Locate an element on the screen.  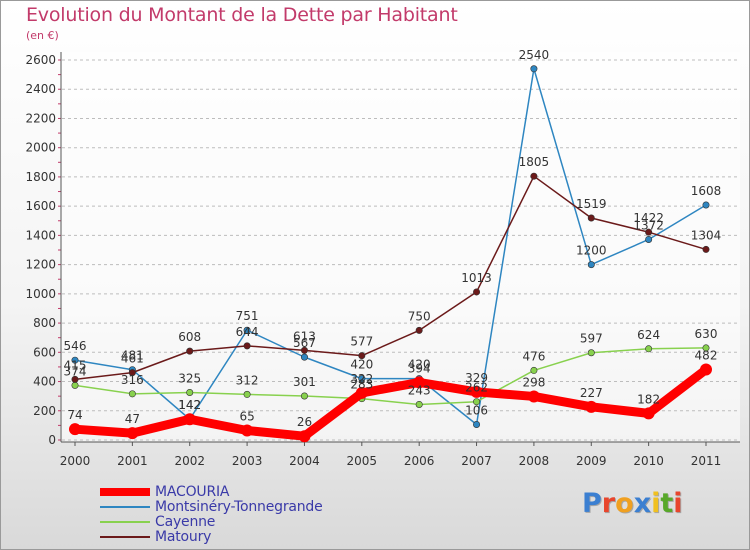
proxiti-logo: Proxiti is located at coordinates (632, 503).